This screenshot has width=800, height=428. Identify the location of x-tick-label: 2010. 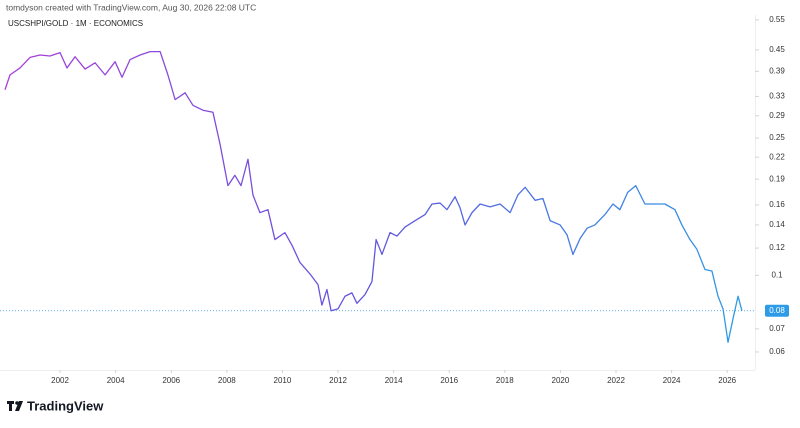
(283, 380).